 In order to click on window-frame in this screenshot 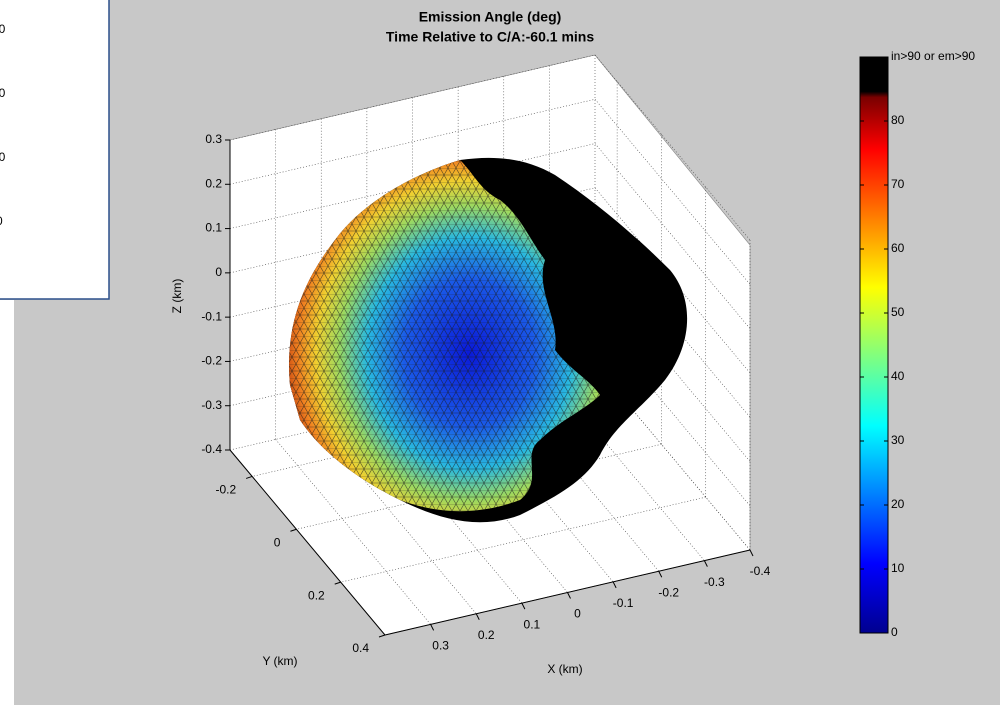, I will do `click(55, 150)`.